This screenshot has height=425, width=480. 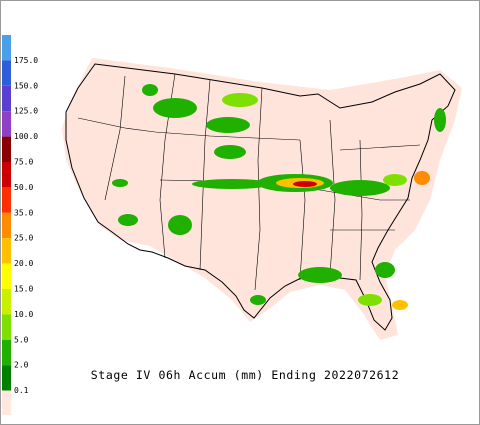 I want to click on colorbar-label: 125.0, so click(x=26, y=111).